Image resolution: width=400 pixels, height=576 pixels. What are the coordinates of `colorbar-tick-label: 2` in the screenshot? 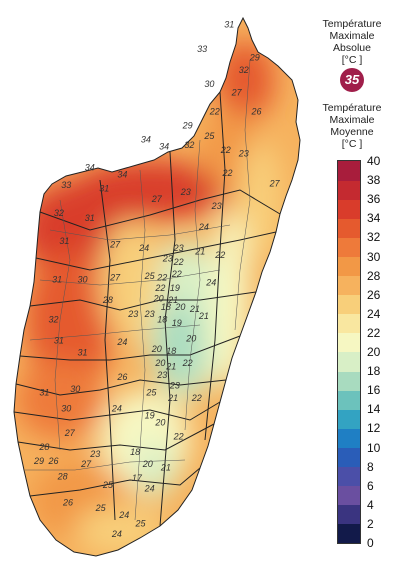 It's located at (370, 523).